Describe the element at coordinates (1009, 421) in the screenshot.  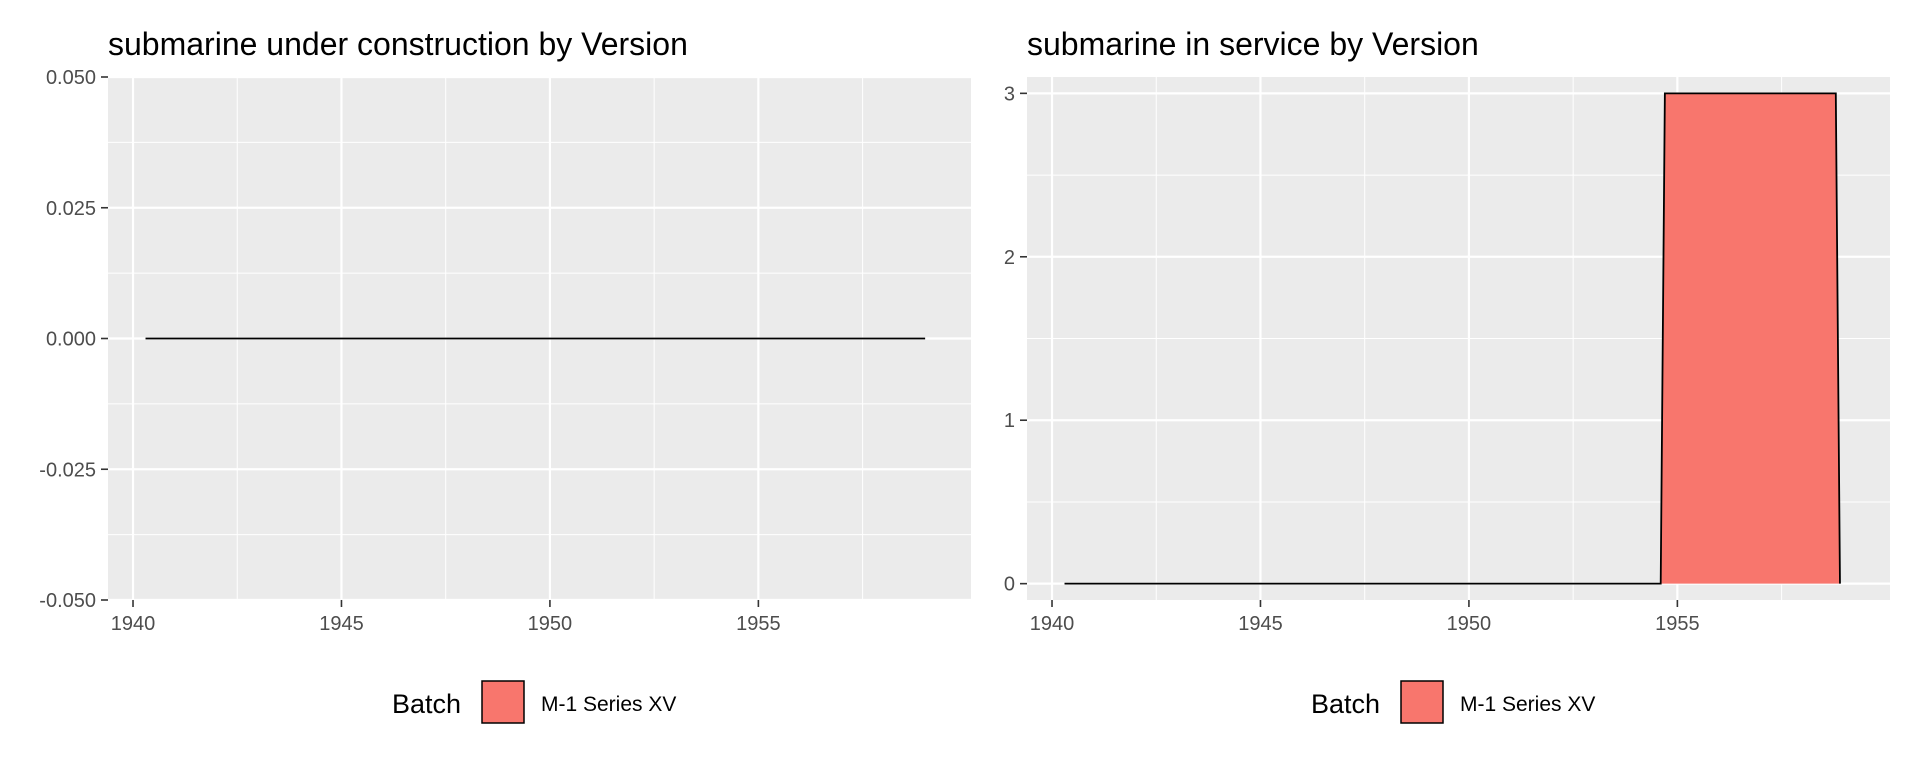
I see `y-tick-label: 1` at that location.